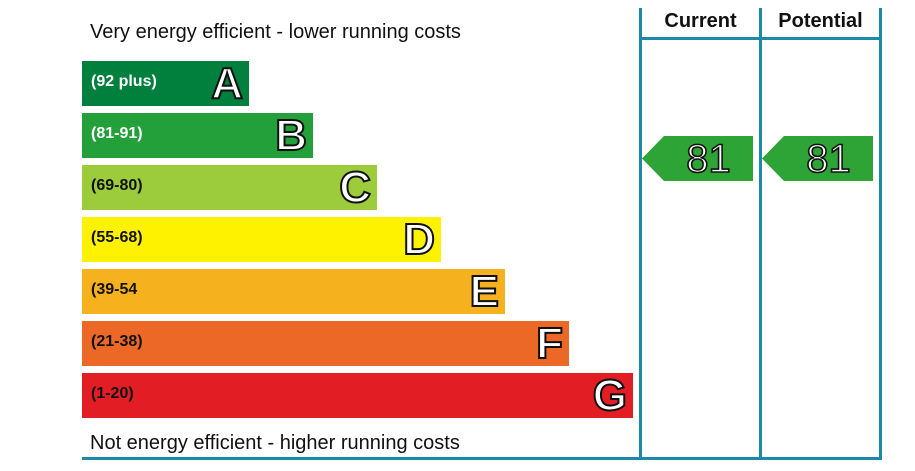  What do you see at coordinates (357, 395) in the screenshot?
I see `band-bar-g: (1-20) G` at bounding box center [357, 395].